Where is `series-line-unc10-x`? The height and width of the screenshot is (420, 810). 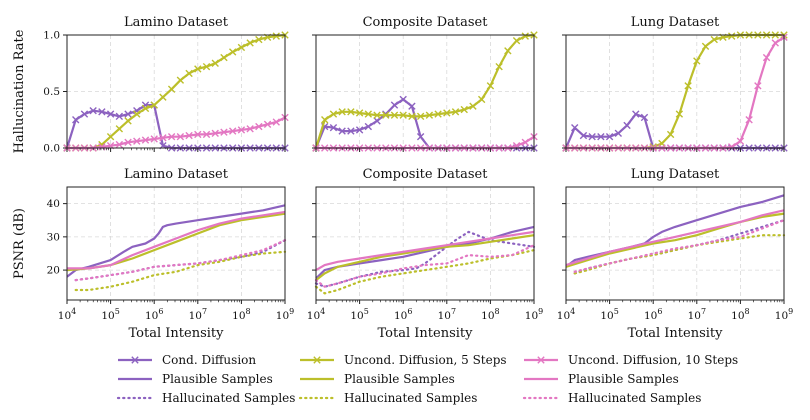 series-line-unc10-x is located at coordinates (675, 93).